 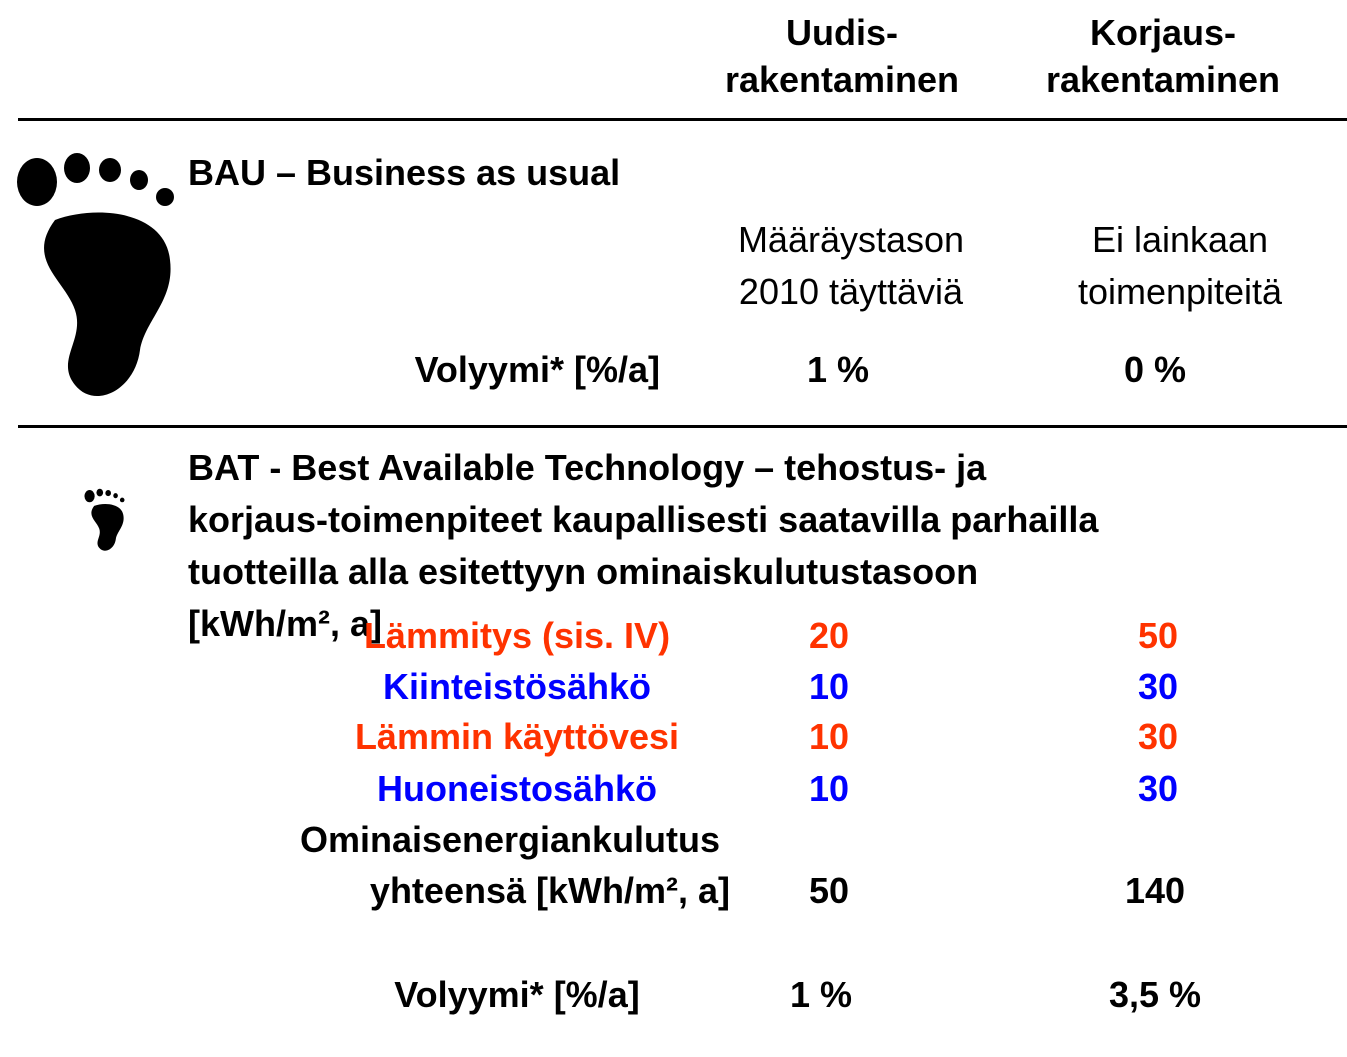 I want to click on volume-value: 3,5 %, so click(x=1155, y=994).